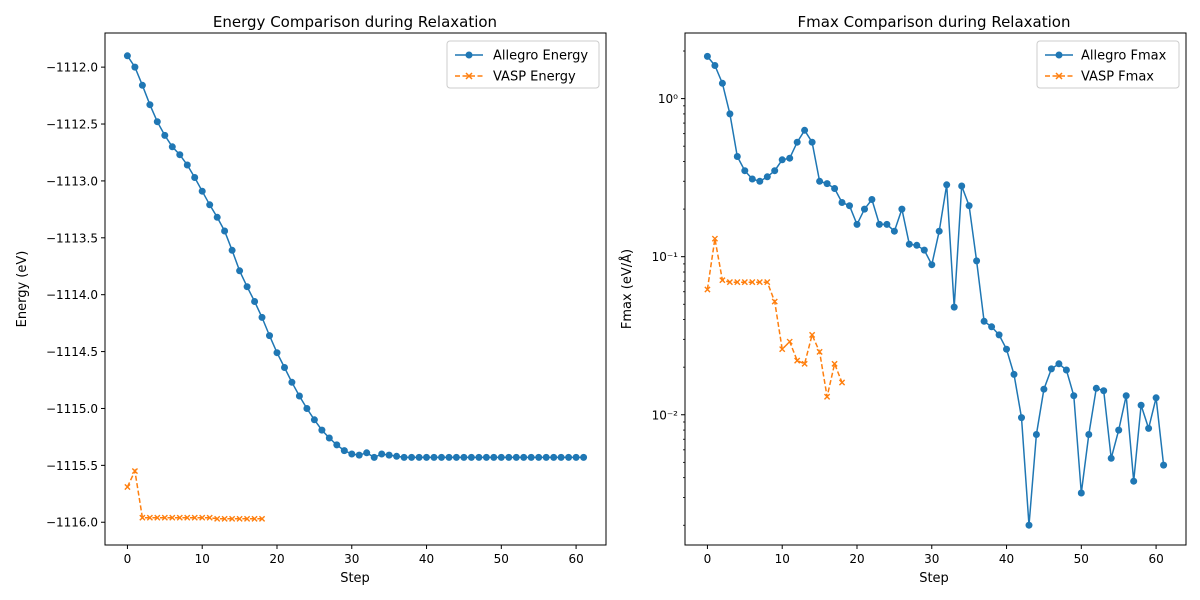  Describe the element at coordinates (22, 289) in the screenshot. I see `energy-y-axis-label: Energy (eV)` at that location.